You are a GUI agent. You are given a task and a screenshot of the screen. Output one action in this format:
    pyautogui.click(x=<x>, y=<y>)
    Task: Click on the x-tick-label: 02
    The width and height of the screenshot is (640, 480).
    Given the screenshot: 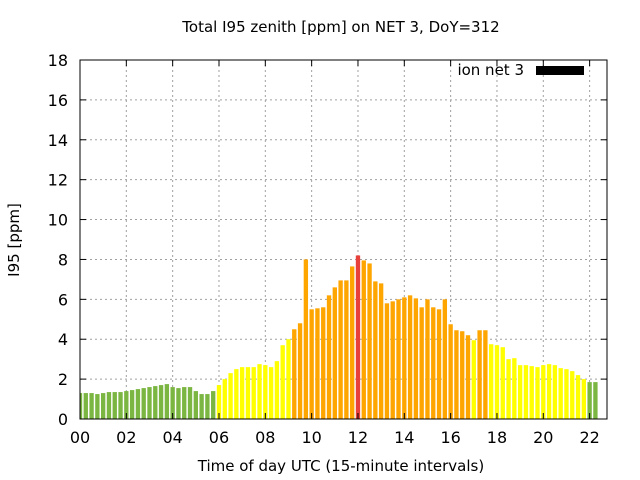 What is the action you would take?
    pyautogui.click(x=126, y=437)
    